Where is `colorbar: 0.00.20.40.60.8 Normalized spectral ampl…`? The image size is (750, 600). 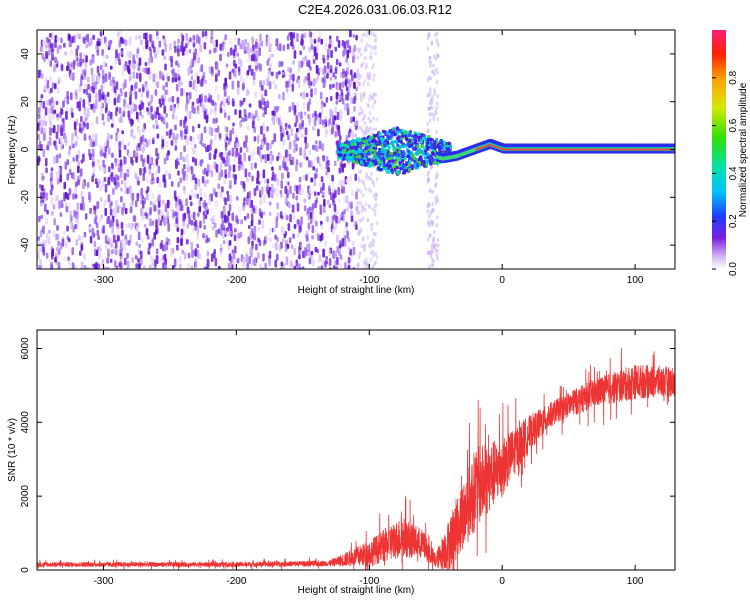 colorbar: 0.00.20.40.60.8 Normalized spectral ampl… is located at coordinates (730, 153).